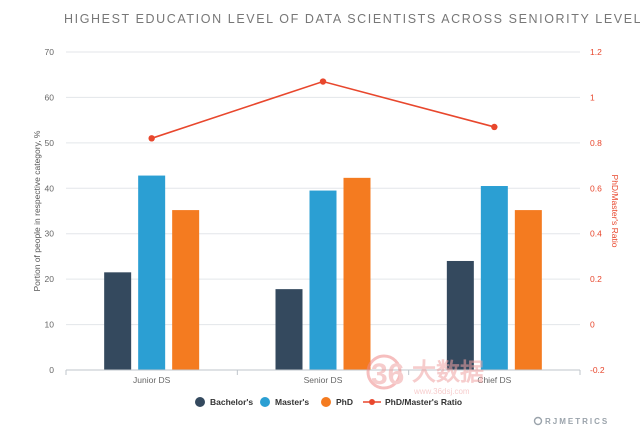 The image size is (640, 438). I want to click on watermark-url: www.36dsj.com, so click(441, 391).